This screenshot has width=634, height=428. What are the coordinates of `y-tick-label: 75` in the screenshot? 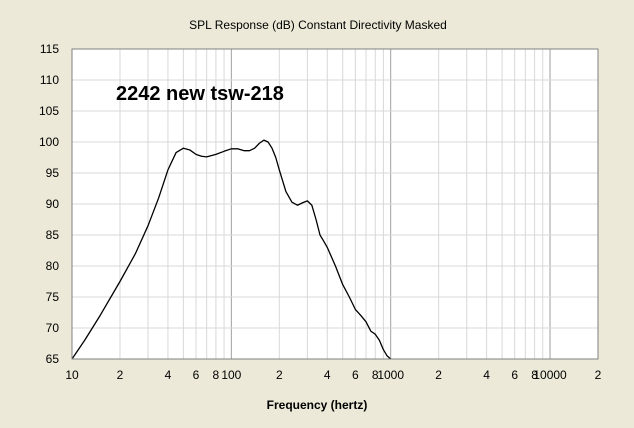 It's located at (53, 297).